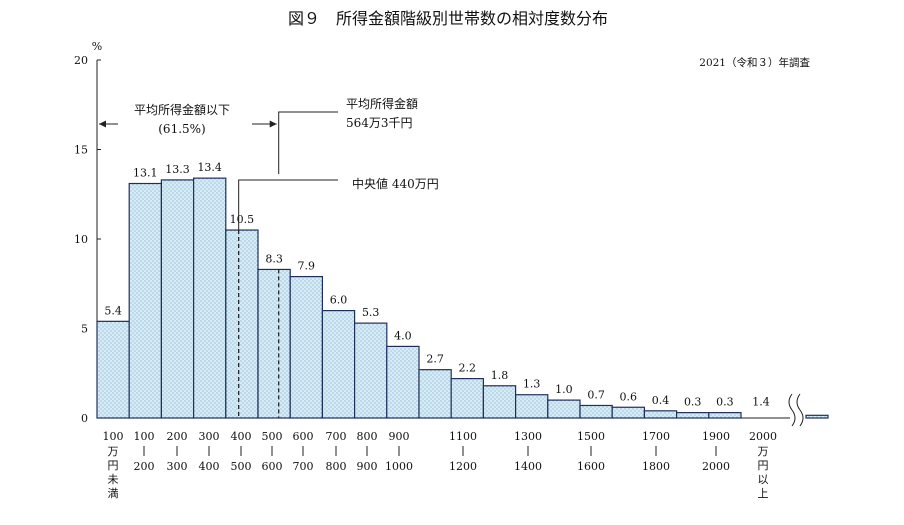 This screenshot has height=525, width=904. Describe the element at coordinates (81, 150) in the screenshot. I see `y-tick-label: 15` at that location.